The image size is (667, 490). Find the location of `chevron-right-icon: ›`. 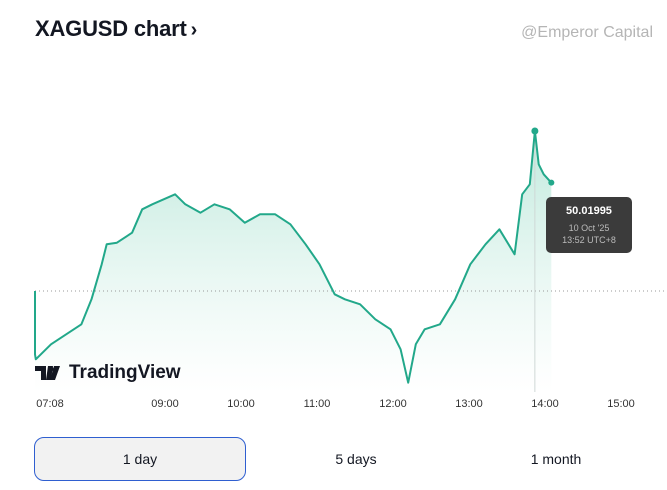

chevron-right-icon: › is located at coordinates (194, 30).